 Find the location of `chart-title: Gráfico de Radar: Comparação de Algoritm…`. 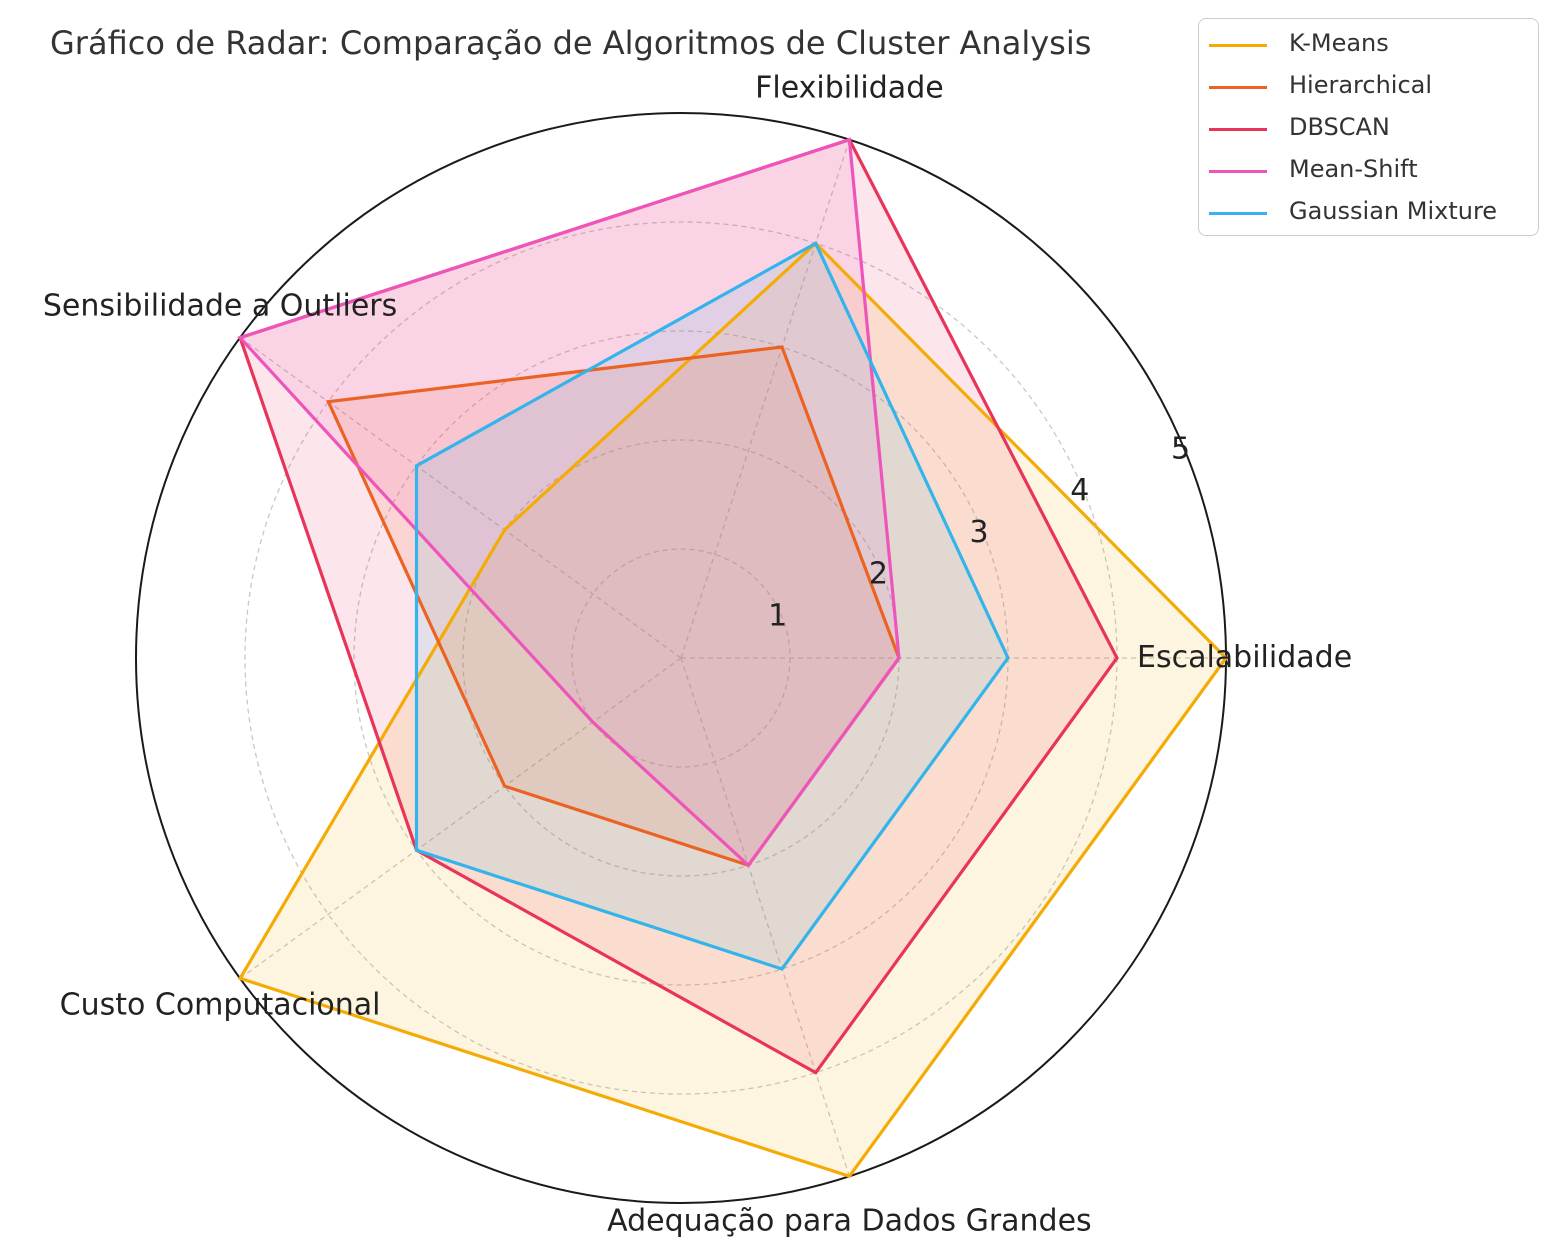

chart-title: Gráfico de Radar: Comparação de Algoritm… is located at coordinates (571, 43).